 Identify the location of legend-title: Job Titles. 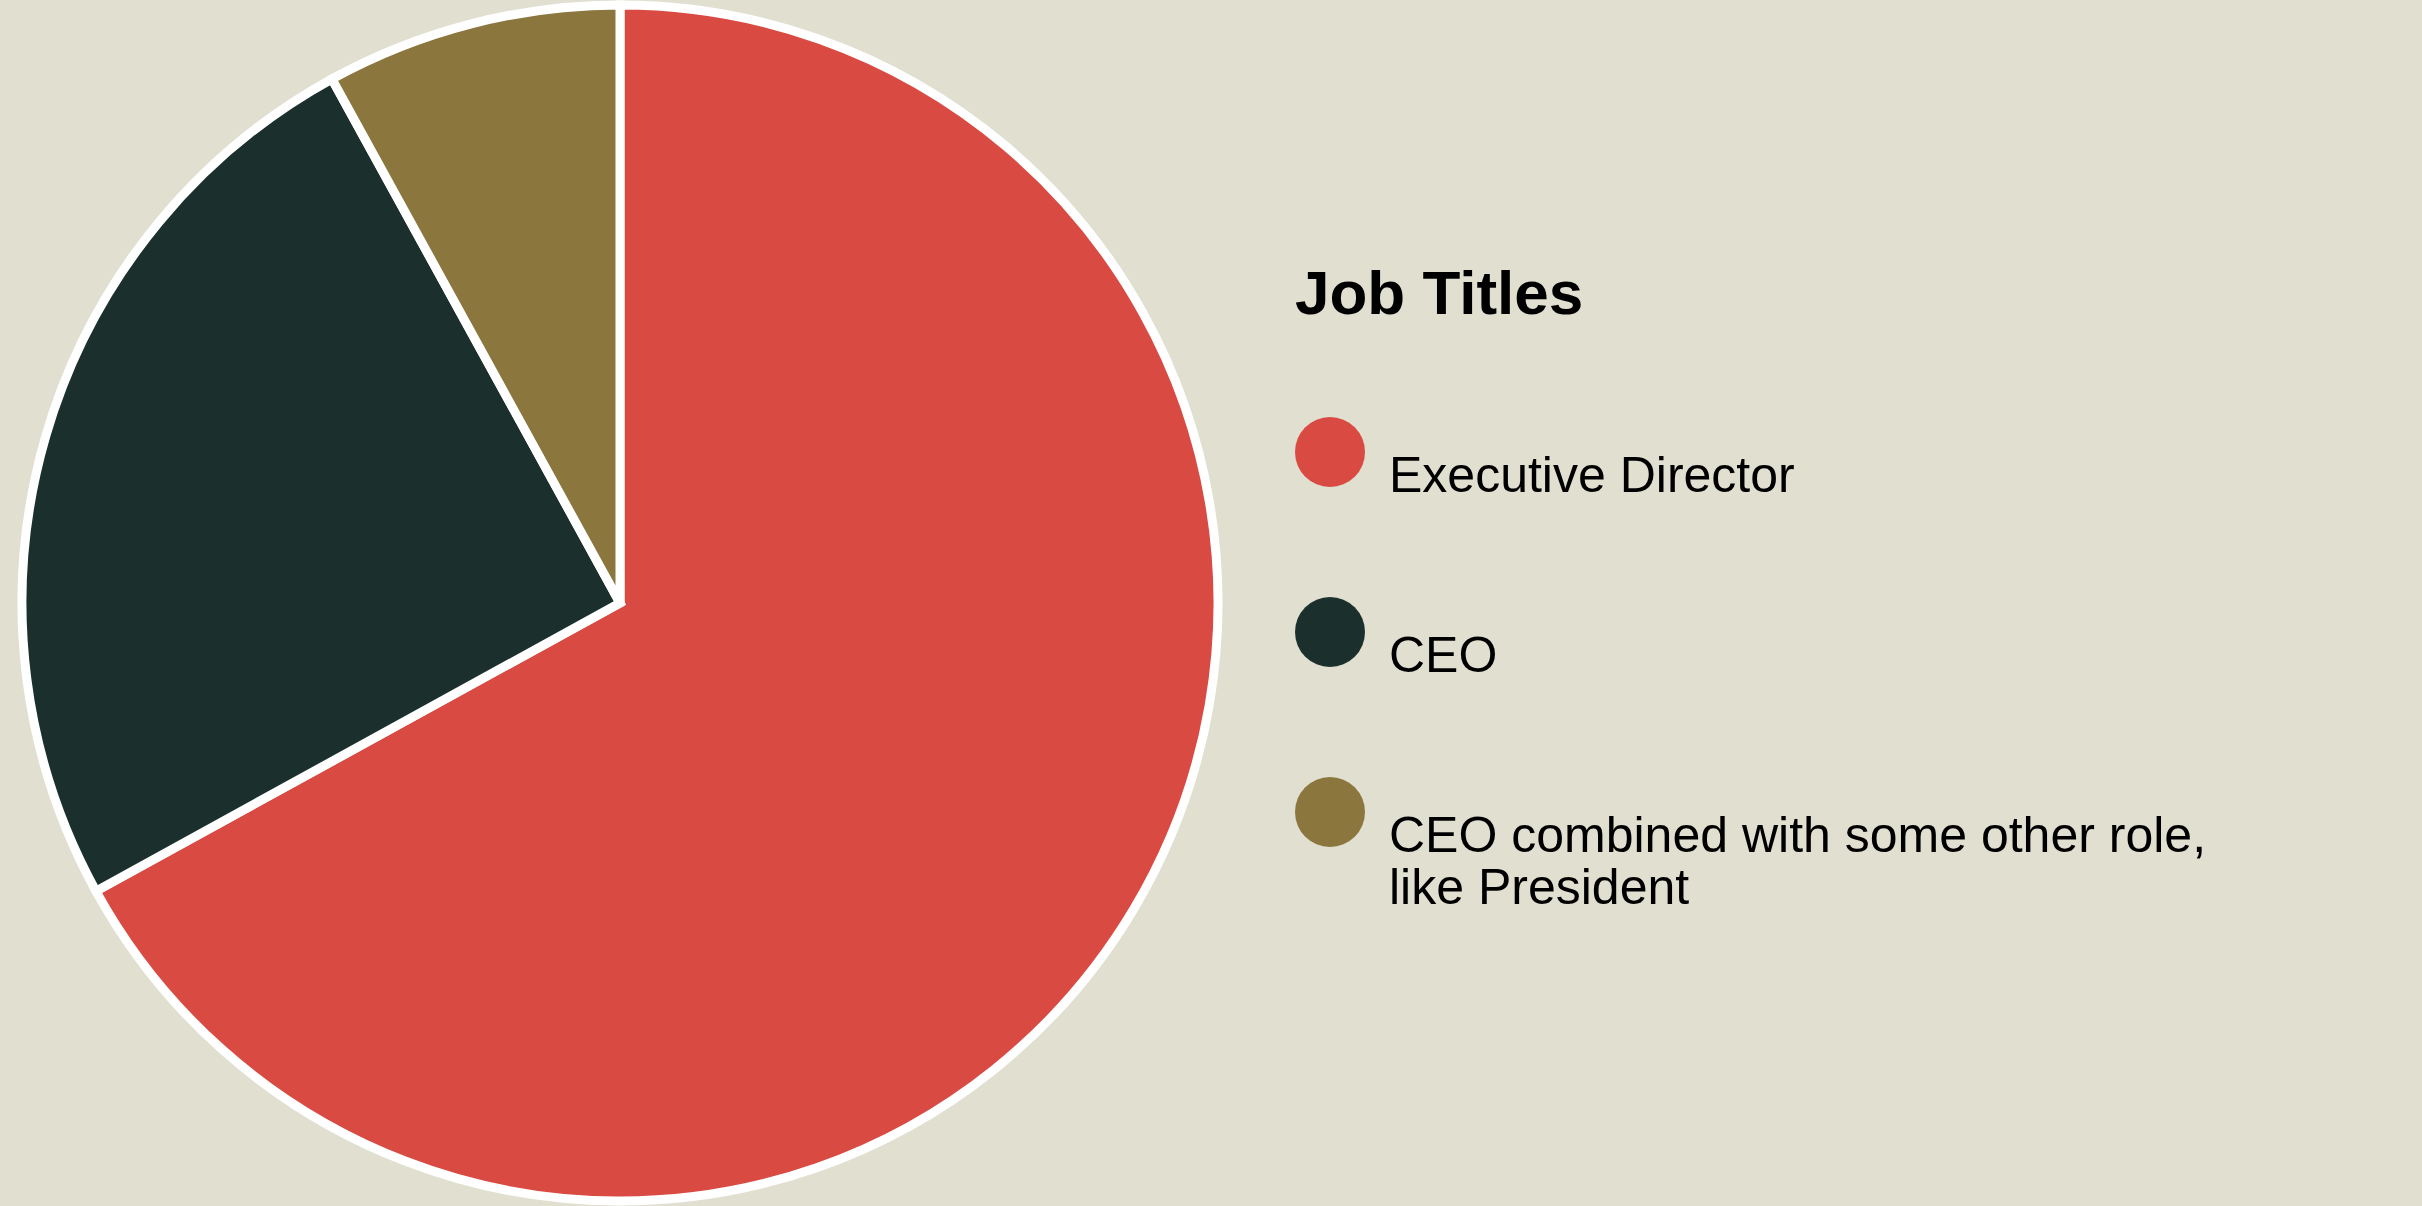
(1439, 292).